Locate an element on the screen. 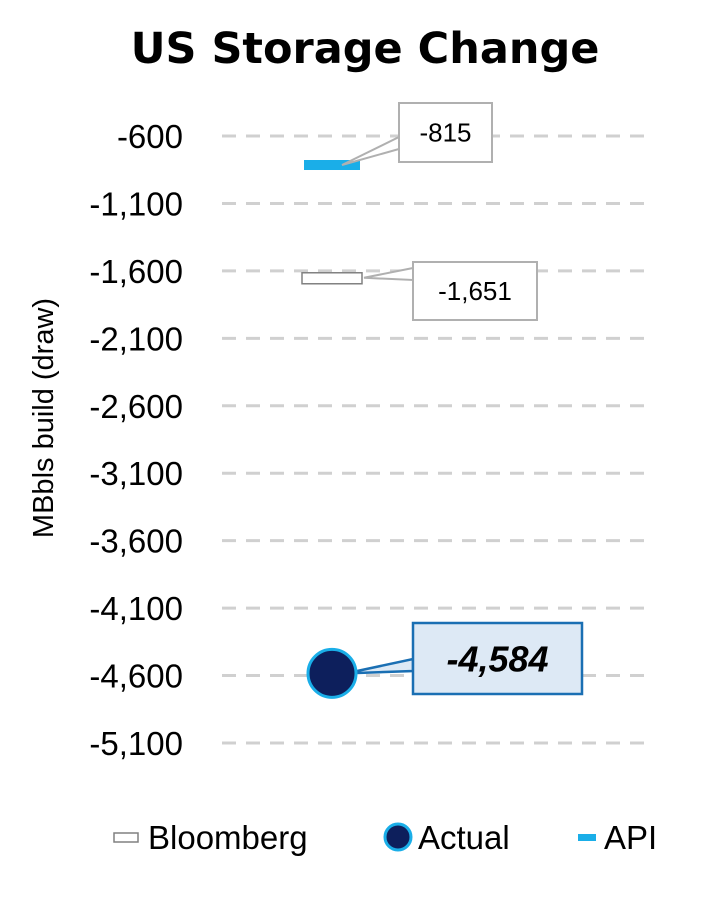  api-marker is located at coordinates (332, 165).